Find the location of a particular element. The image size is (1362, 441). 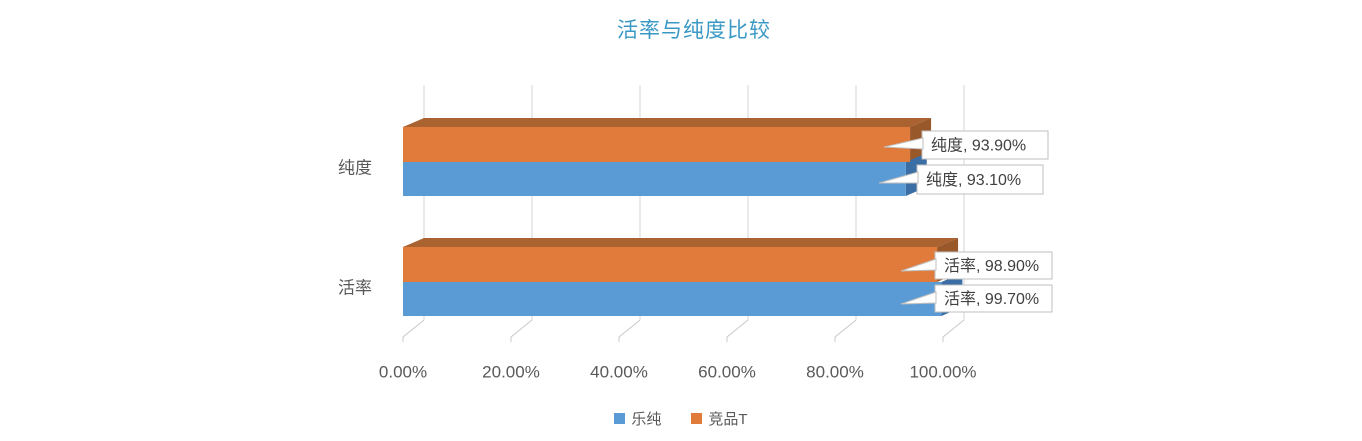

bar-jingpin-t-活率 is located at coordinates (670, 264).